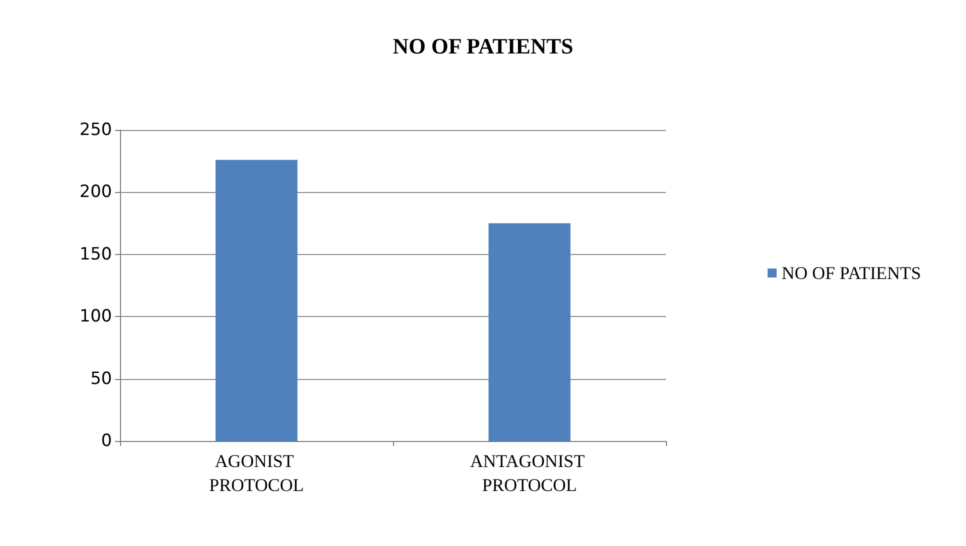 Image resolution: width=966 pixels, height=546 pixels. What do you see at coordinates (101, 378) in the screenshot?
I see `y-tick-label: 50` at bounding box center [101, 378].